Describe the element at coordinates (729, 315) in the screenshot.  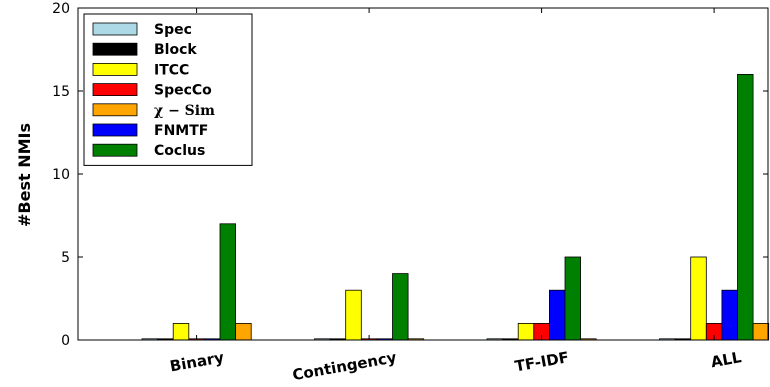
I see `bar-all-fnmtf` at that location.